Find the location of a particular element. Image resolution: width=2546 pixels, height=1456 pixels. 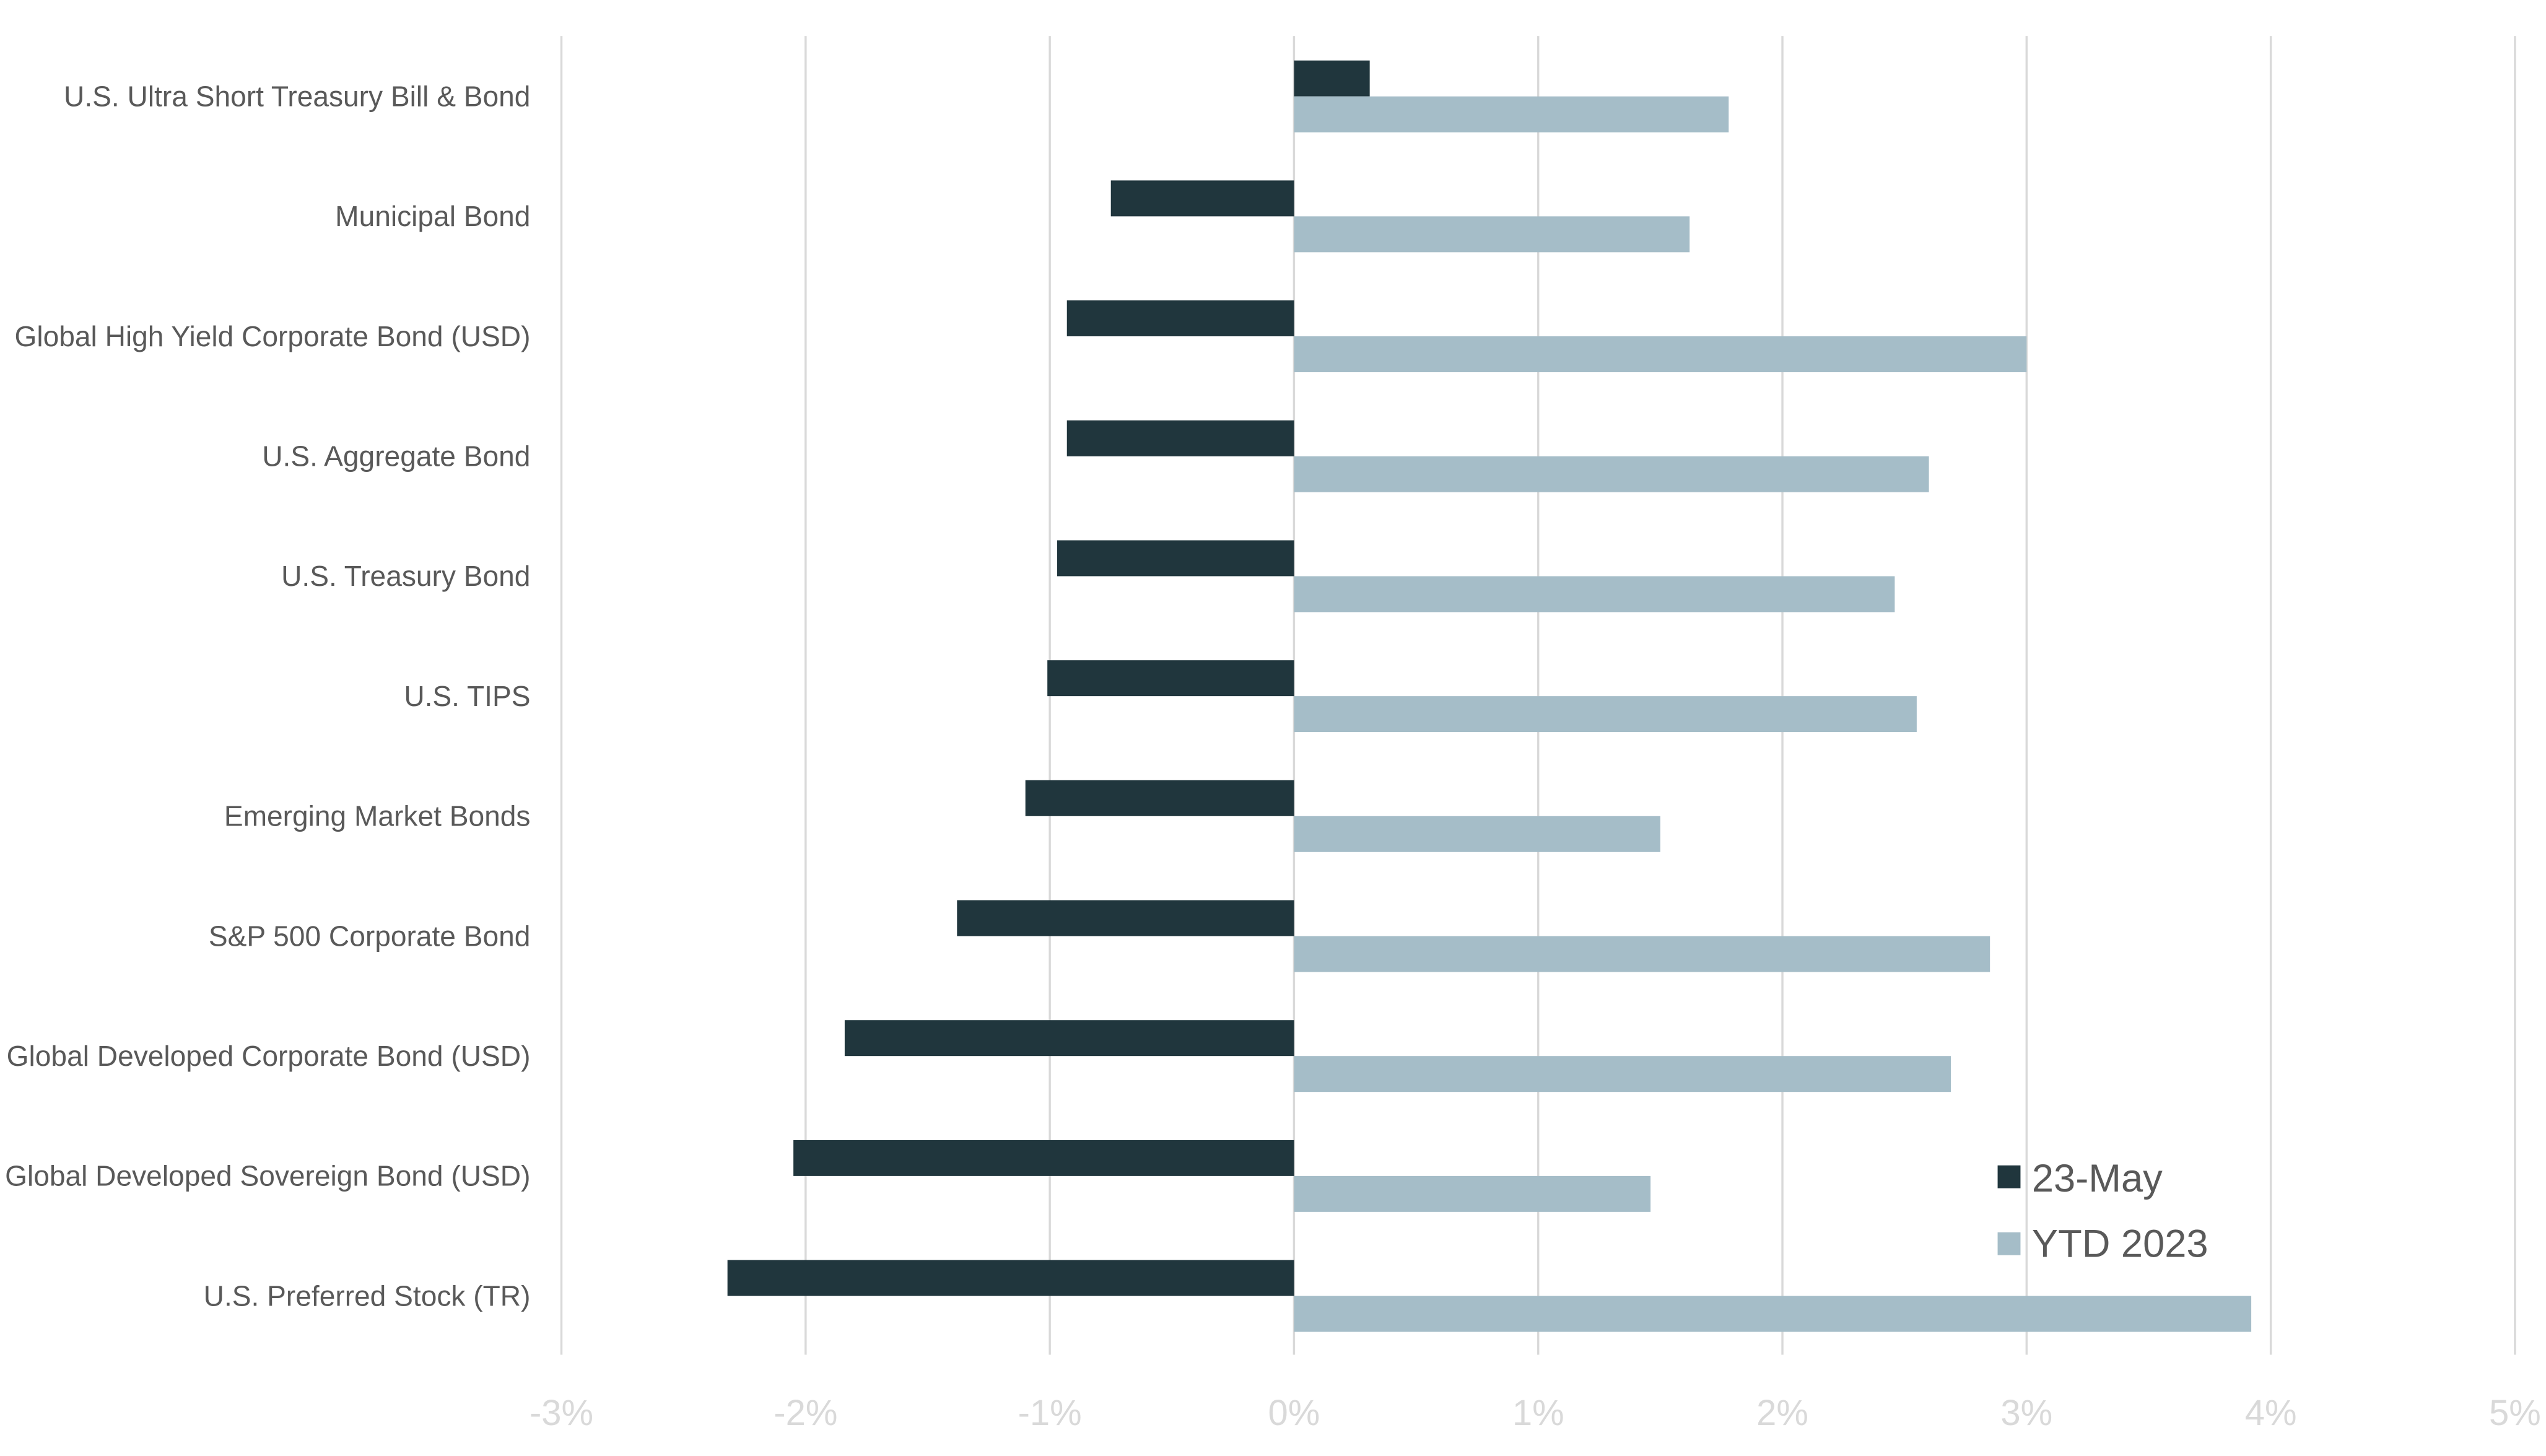

x-tick-label: -2% is located at coordinates (806, 1413).